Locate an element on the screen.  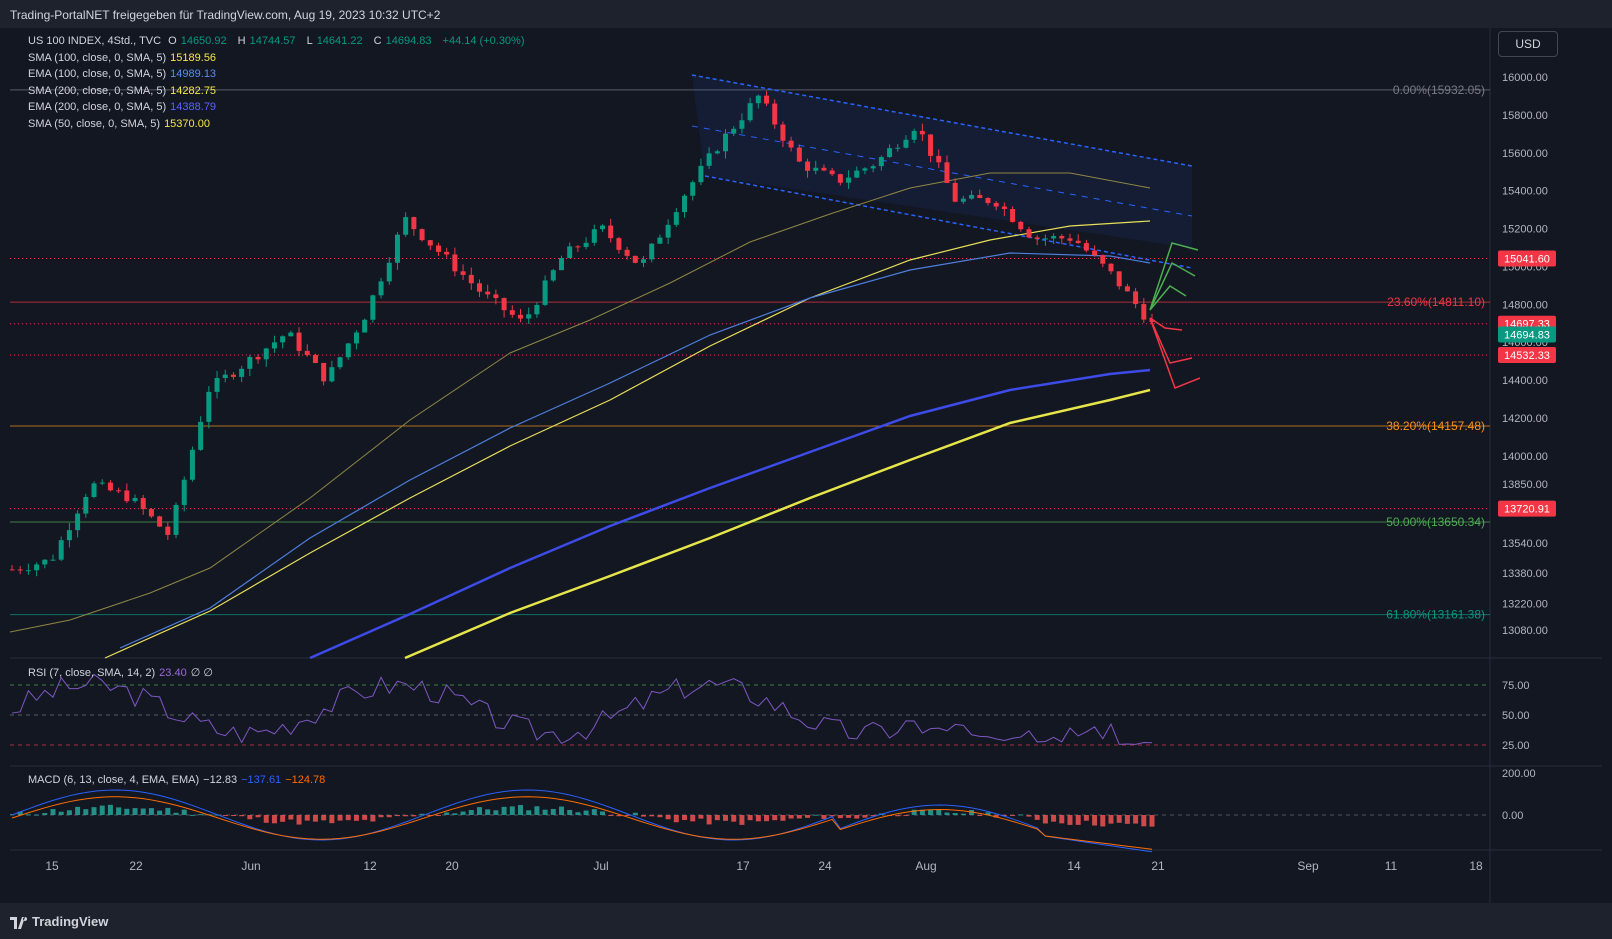
price-tag-bg is located at coordinates (1527, 508).